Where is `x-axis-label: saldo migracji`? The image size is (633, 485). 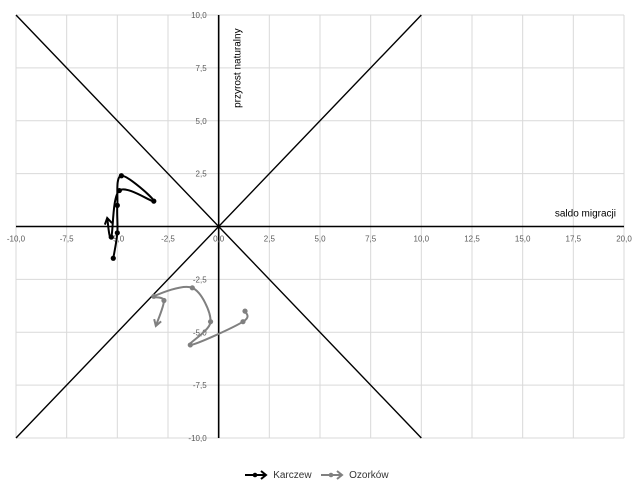
x-axis-label: saldo migracji is located at coordinates (585, 214).